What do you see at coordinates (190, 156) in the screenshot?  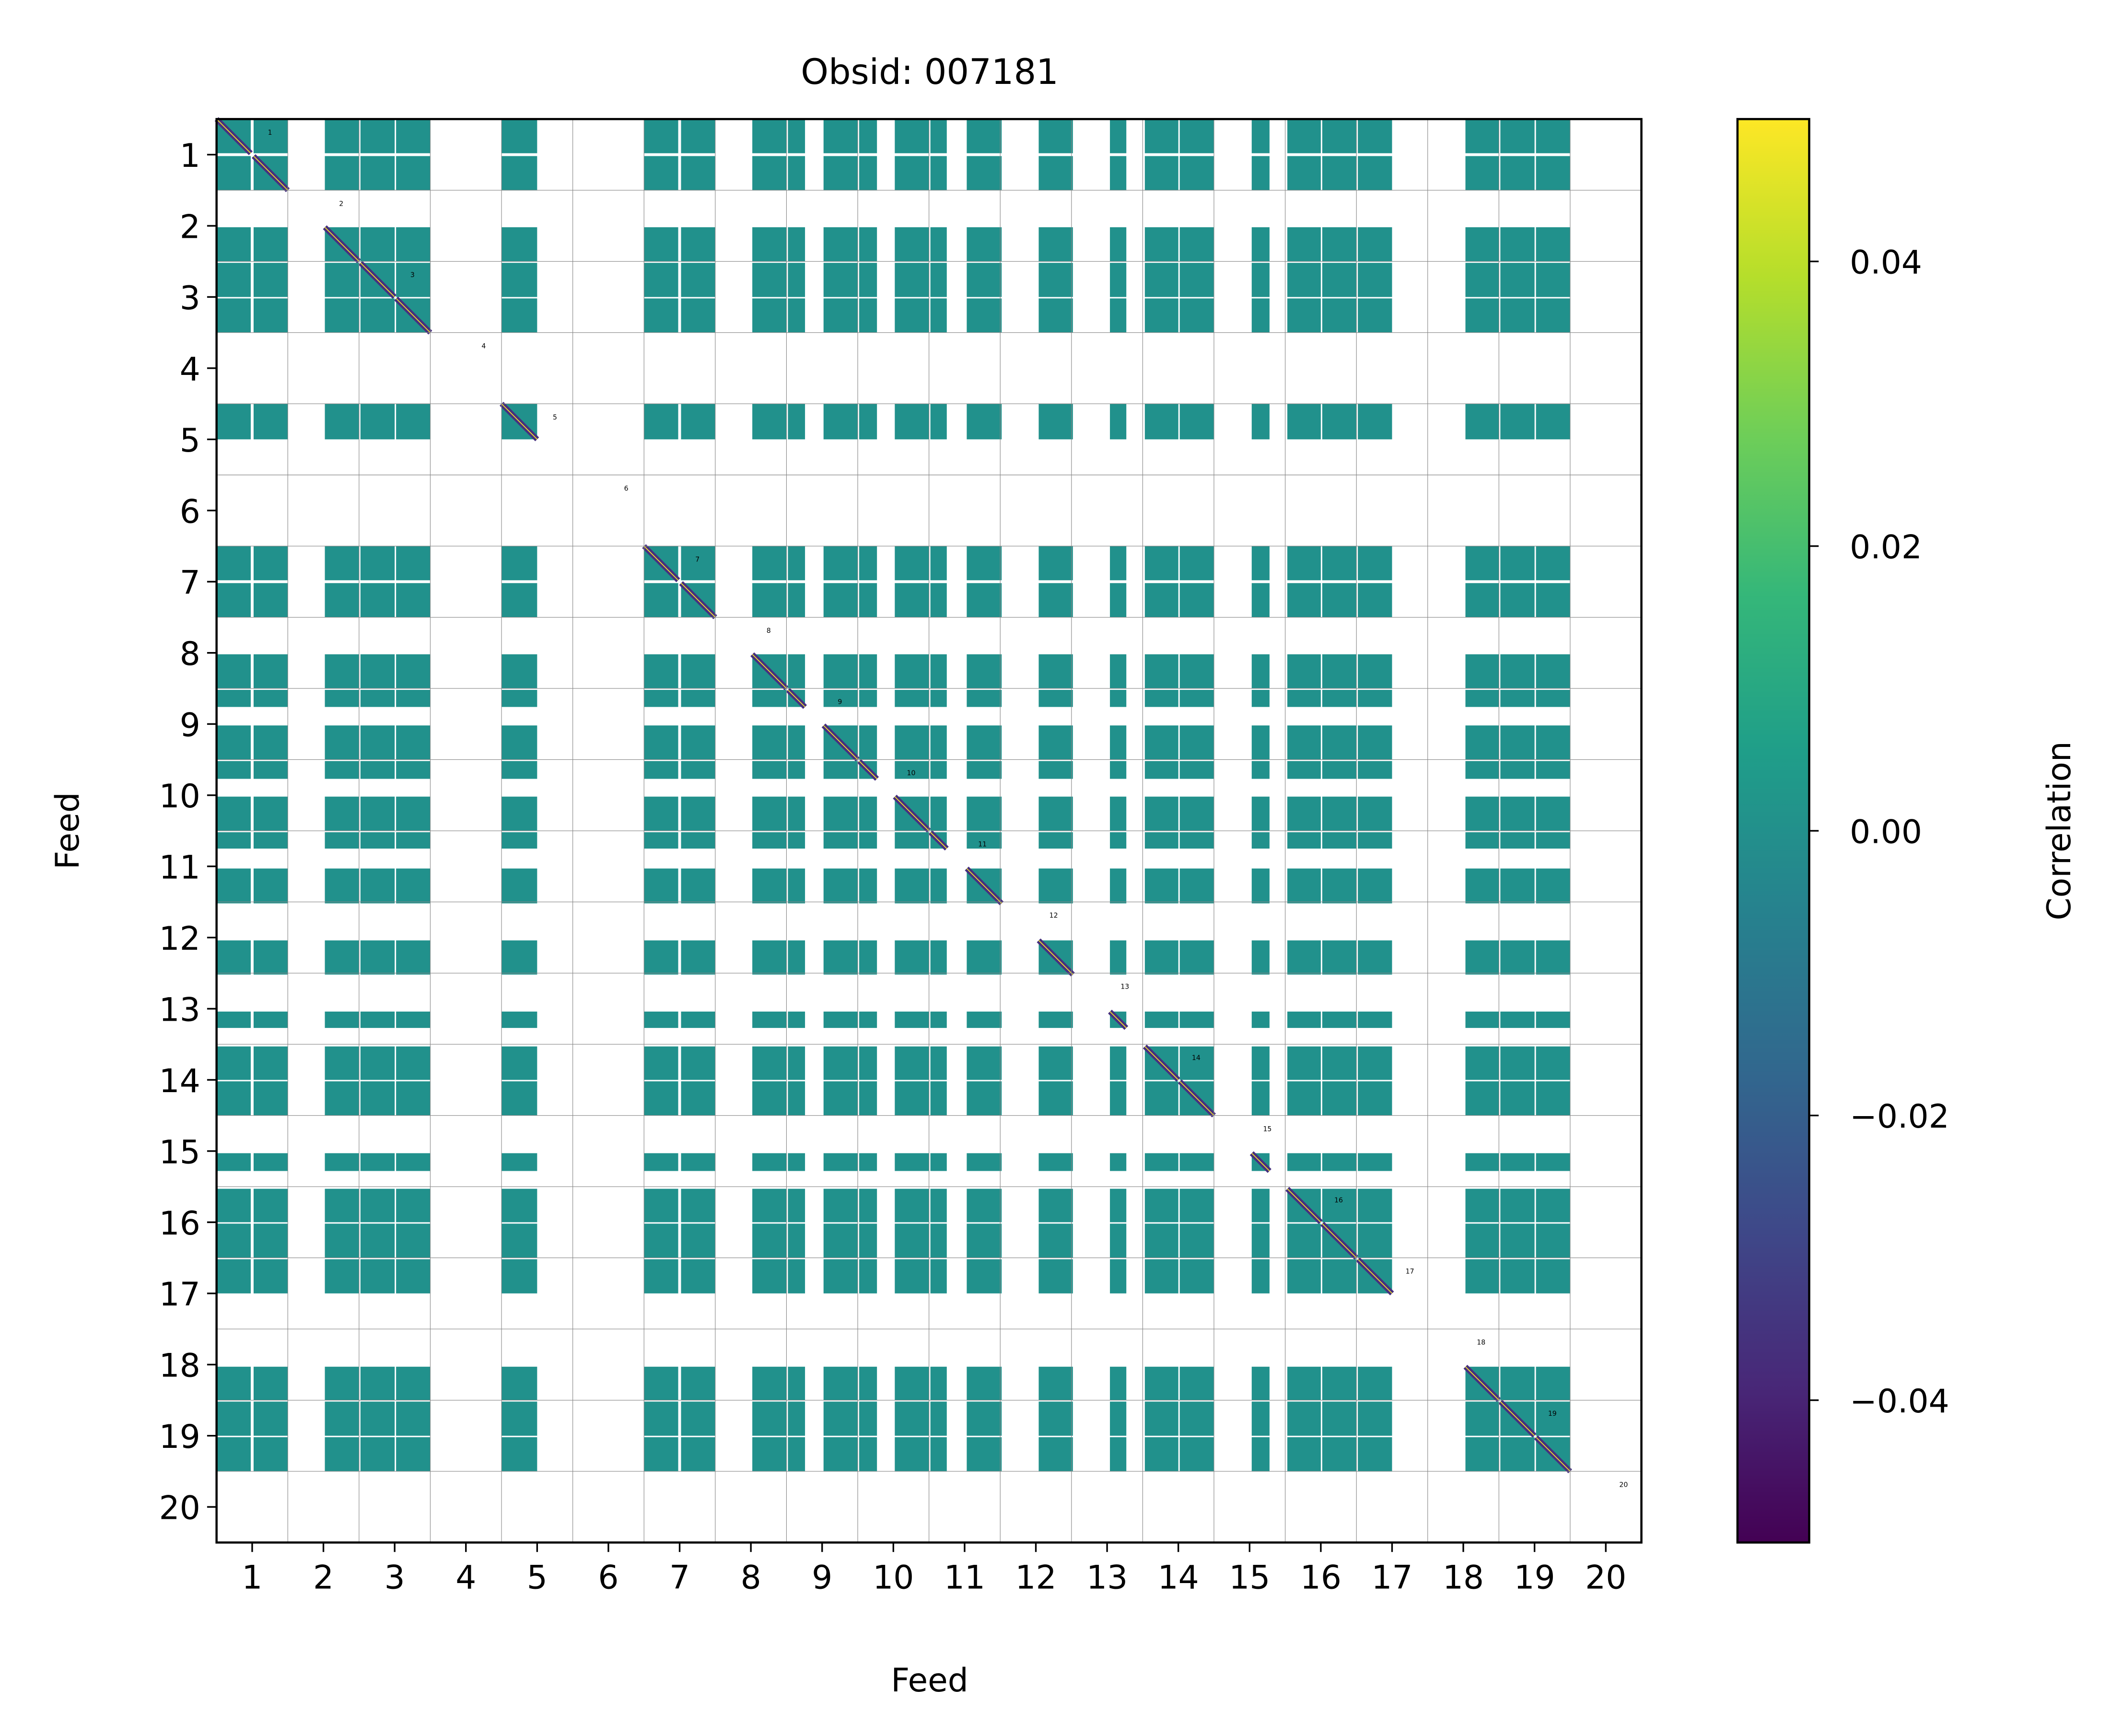 I see `y-tick-label: 1` at bounding box center [190, 156].